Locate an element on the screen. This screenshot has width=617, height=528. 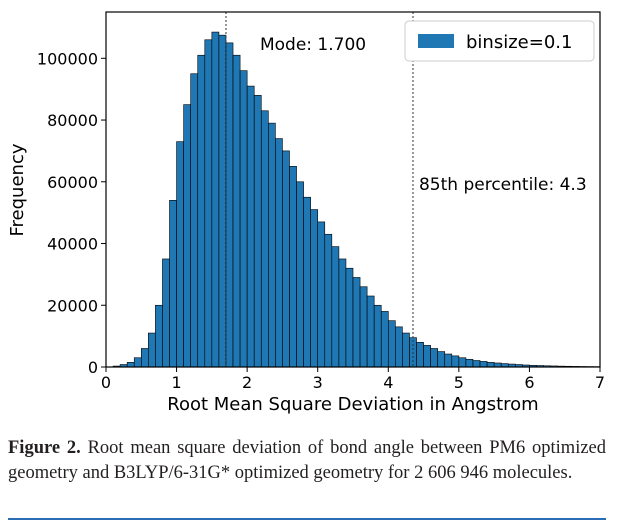
x-axis-label: Root Mean Square Deviation in Angstrom is located at coordinates (352, 404).